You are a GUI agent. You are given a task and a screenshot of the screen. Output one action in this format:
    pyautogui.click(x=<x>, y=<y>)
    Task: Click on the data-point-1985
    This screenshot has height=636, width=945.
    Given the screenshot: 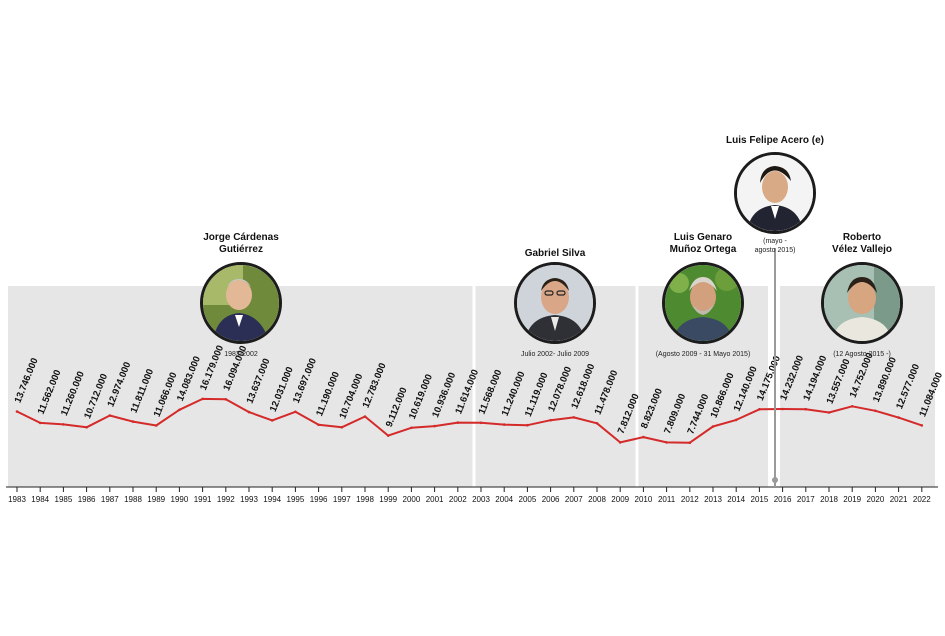 What is the action you would take?
    pyautogui.click(x=63, y=424)
    